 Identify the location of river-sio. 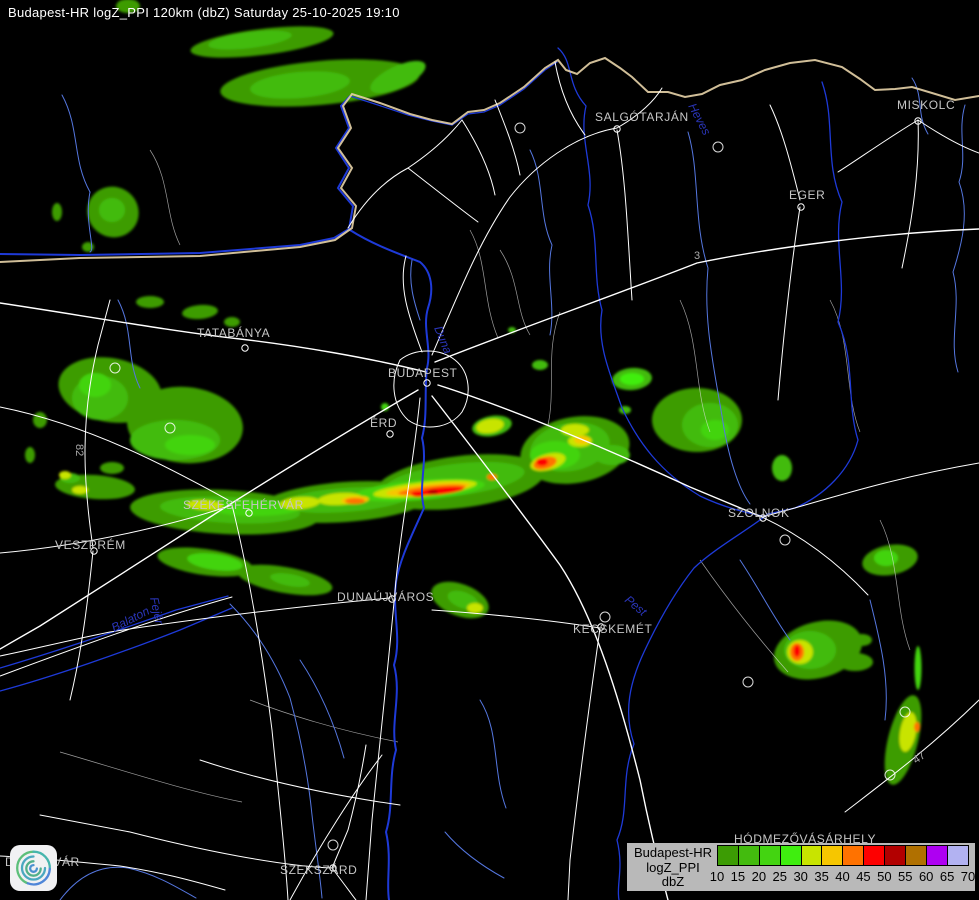
(276, 751).